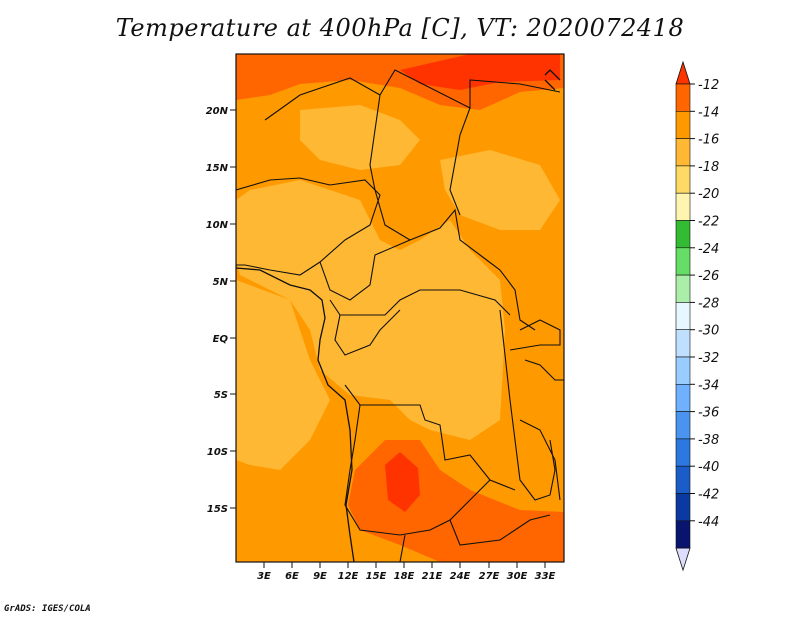 This screenshot has width=800, height=618. I want to click on lon-tick-label: 12E, so click(348, 576).